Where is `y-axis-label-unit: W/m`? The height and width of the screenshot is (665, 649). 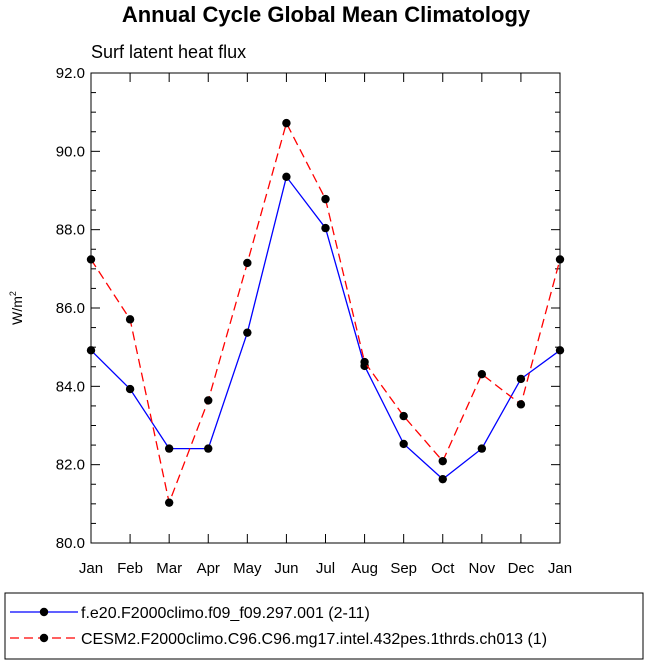
y-axis-label-unit: W/m is located at coordinates (17, 310).